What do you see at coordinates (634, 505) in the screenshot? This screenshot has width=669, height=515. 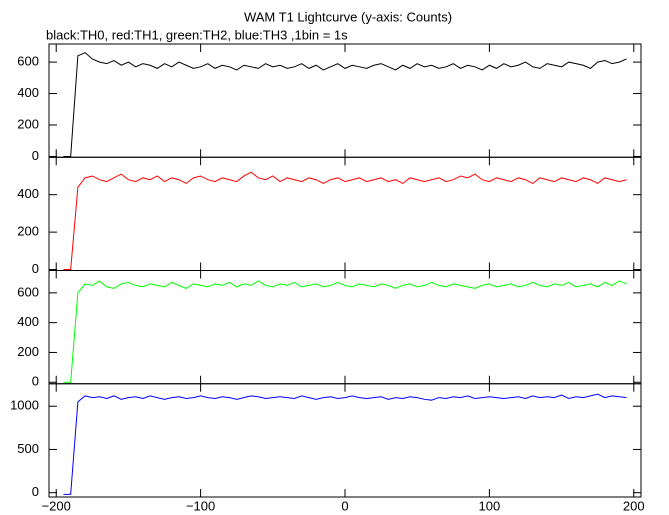 I see `x-tick-label: 200` at bounding box center [634, 505].